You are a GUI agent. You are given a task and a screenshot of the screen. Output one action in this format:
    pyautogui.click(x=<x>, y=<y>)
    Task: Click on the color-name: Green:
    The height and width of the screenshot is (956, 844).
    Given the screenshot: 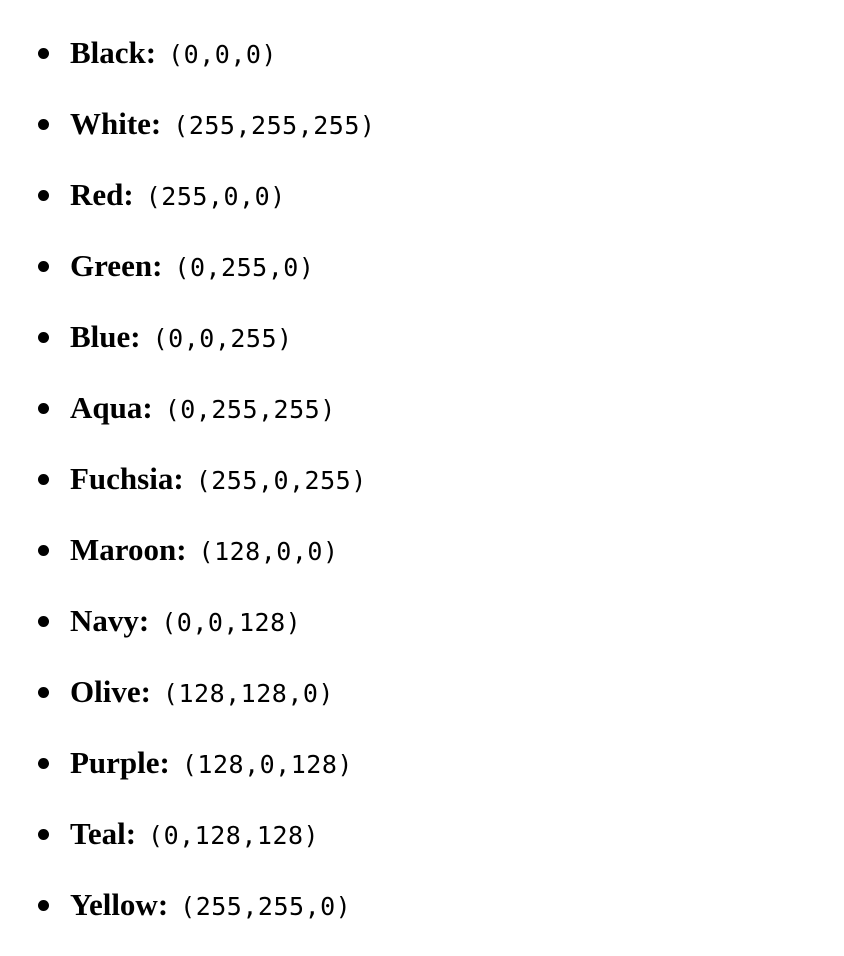 What is the action you would take?
    pyautogui.click(x=116, y=265)
    